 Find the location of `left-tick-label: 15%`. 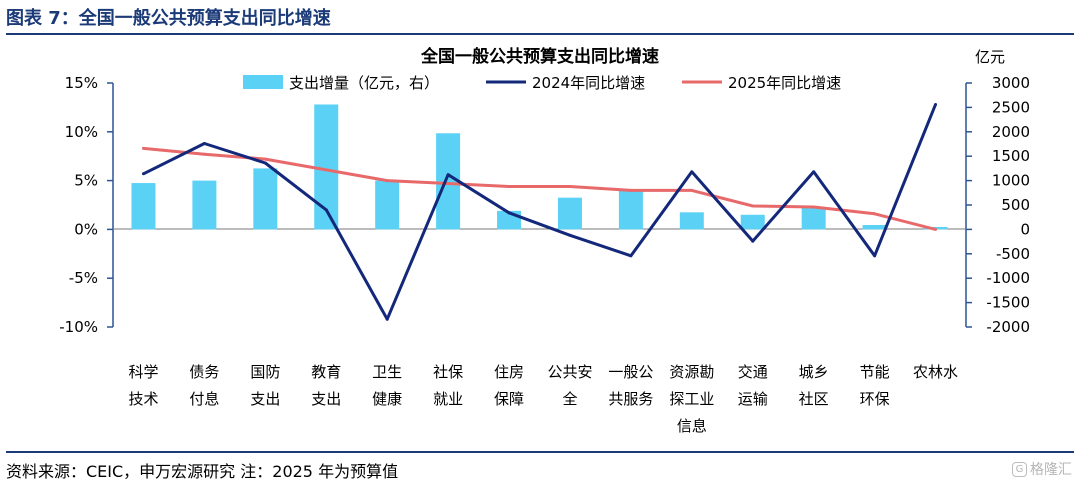

left-tick-label: 15% is located at coordinates (81, 83).